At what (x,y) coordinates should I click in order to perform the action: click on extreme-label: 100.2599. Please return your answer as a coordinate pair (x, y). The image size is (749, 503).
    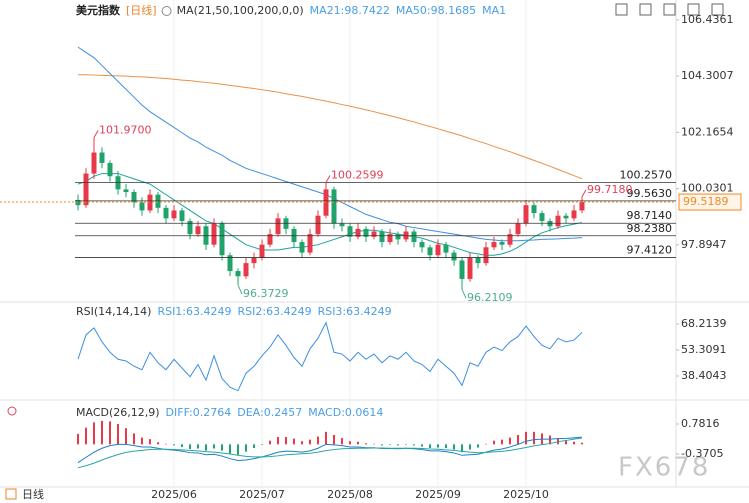
    Looking at the image, I should click on (357, 175).